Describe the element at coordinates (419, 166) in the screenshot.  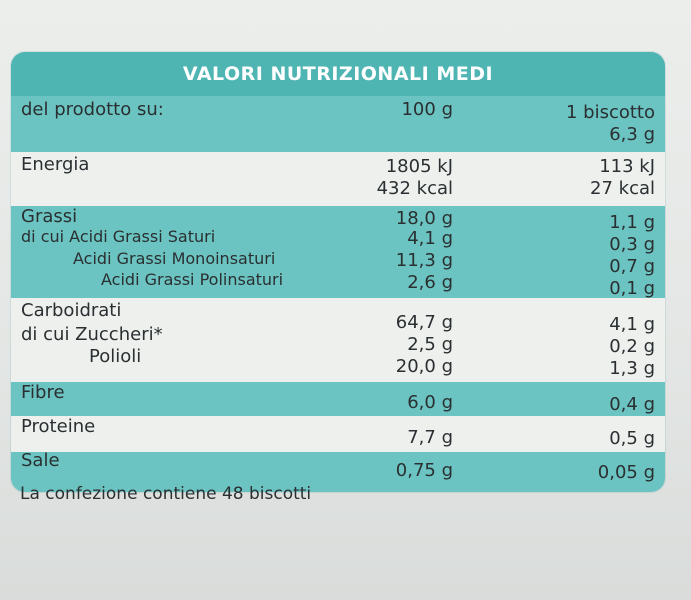
I see `energy-kj-100: 1805 kJ` at that location.